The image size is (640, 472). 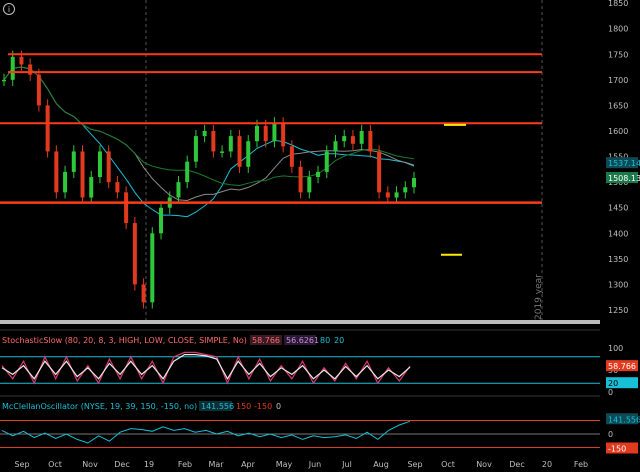 What do you see at coordinates (618, 284) in the screenshot?
I see `price-tick-label: 1300` at bounding box center [618, 284].